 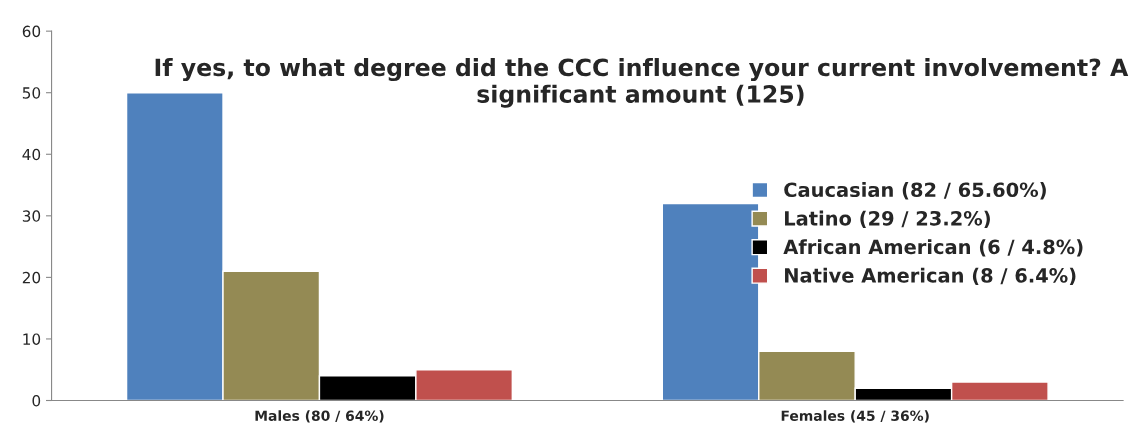 What do you see at coordinates (930, 276) in the screenshot?
I see `legend-label: Native American (8 / 6.4%)` at bounding box center [930, 276].